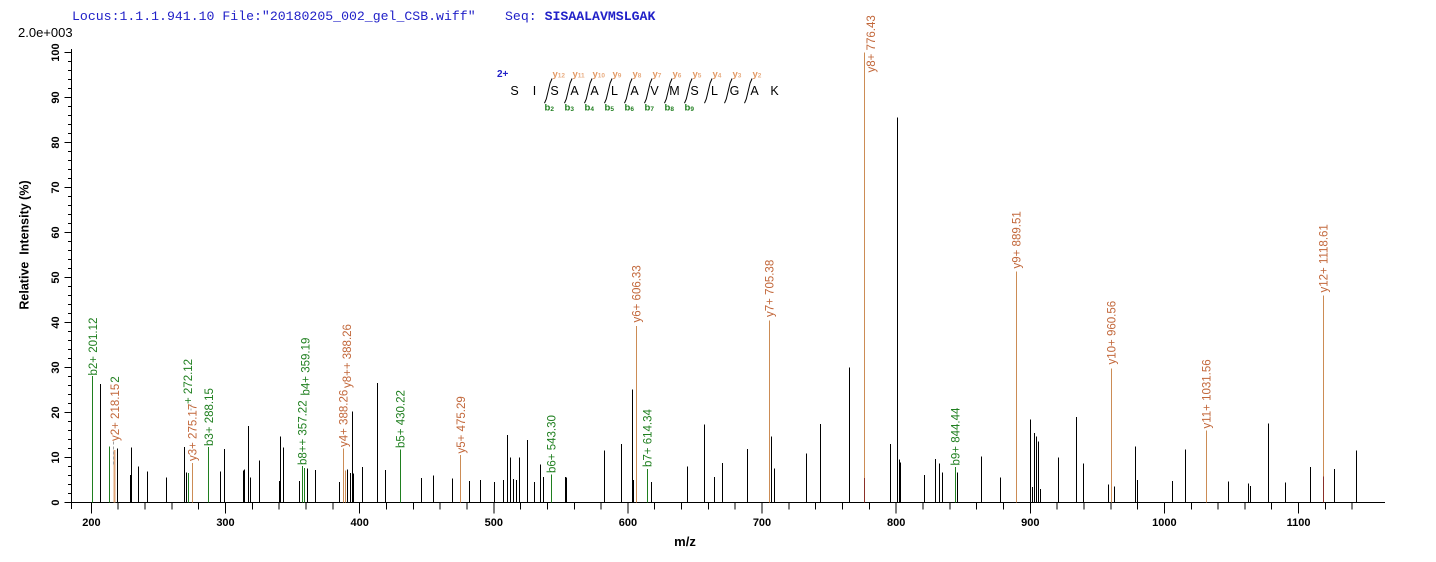  I want to click on svg-text: 60, so click(56, 232).